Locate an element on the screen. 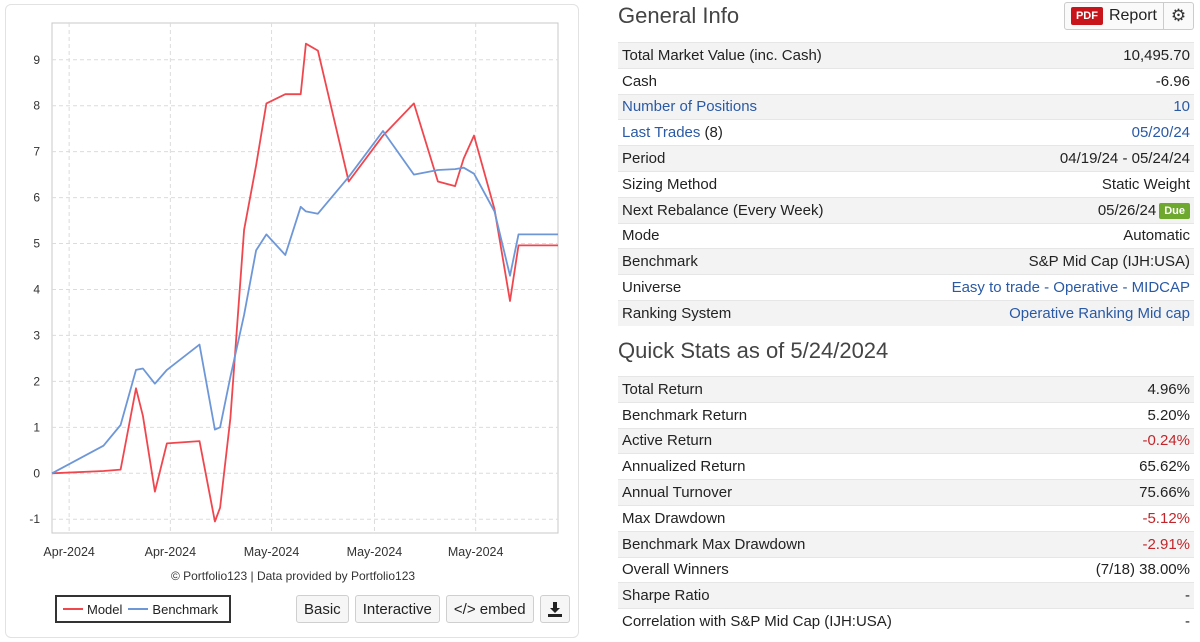 The image size is (1200, 642). table-row: Cash -6.96 is located at coordinates (906, 81).